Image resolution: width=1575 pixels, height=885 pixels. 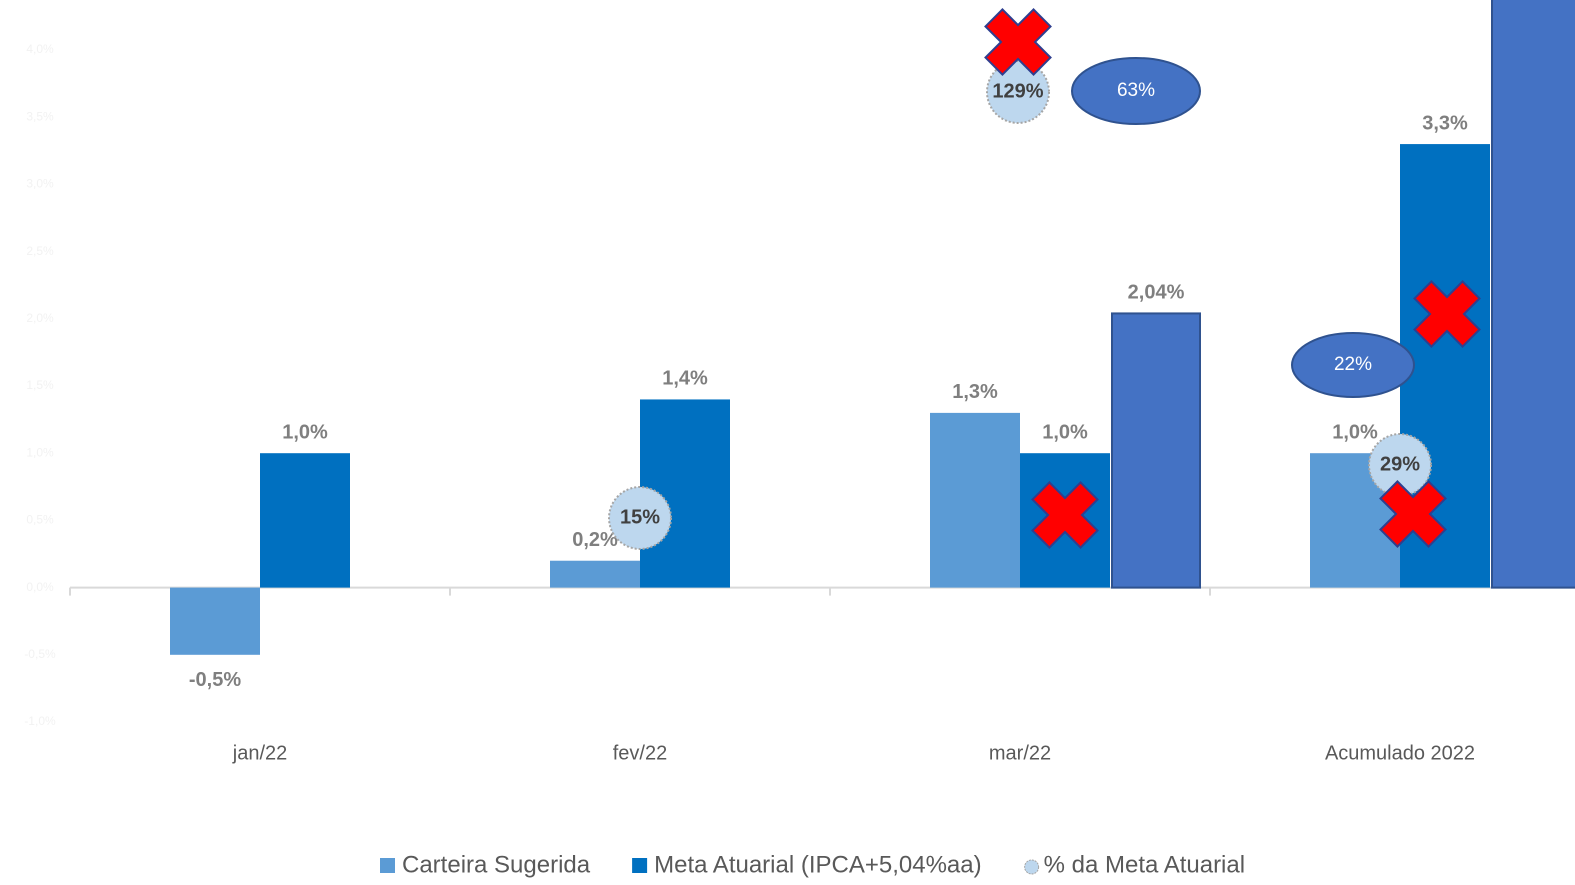 What do you see at coordinates (975, 392) in the screenshot?
I see `data-label: 1,3%` at bounding box center [975, 392].